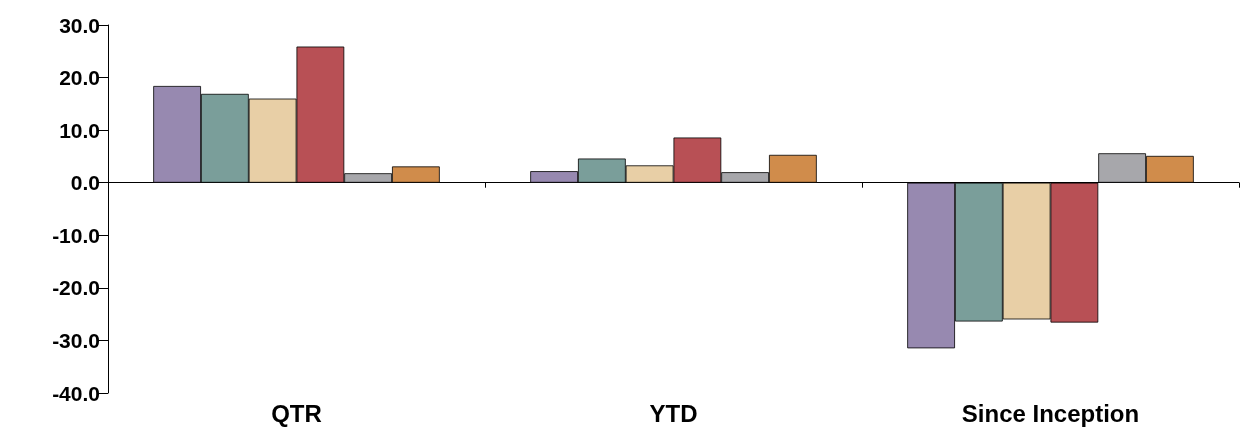  What do you see at coordinates (296, 413) in the screenshot?
I see `x-tick-label: QTR` at bounding box center [296, 413].